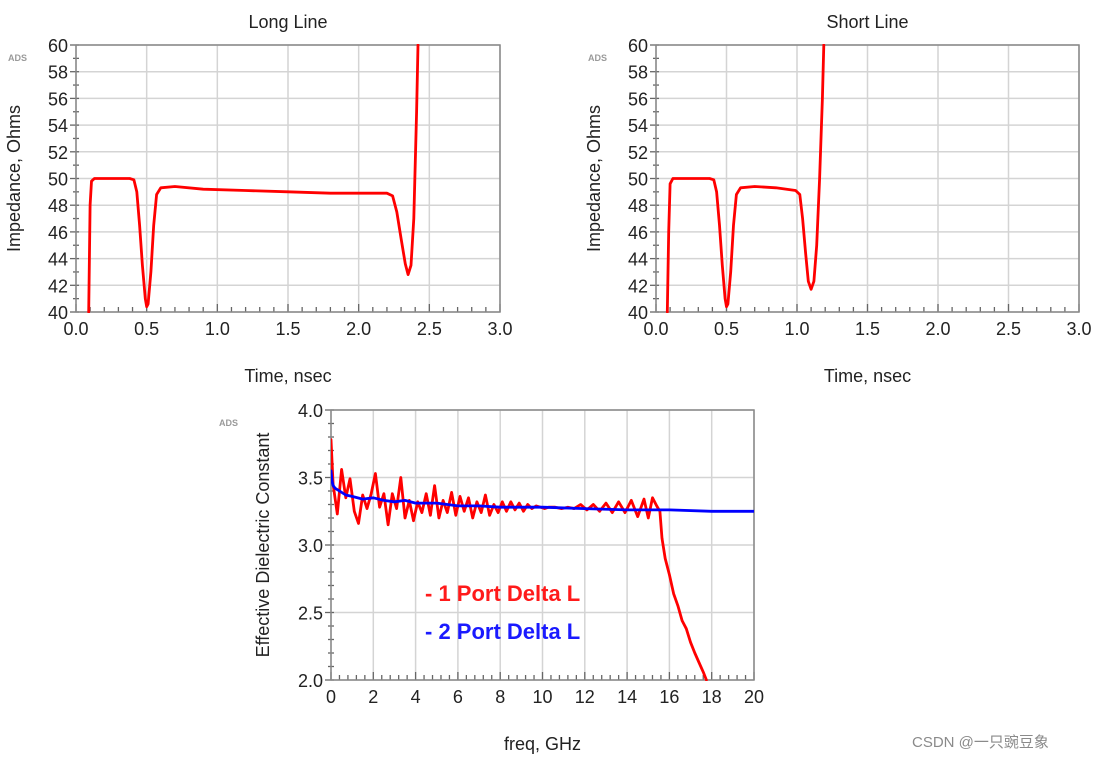 The height and width of the screenshot is (760, 1099). I want to click on x-axis-label: freq, GHz, so click(542, 744).